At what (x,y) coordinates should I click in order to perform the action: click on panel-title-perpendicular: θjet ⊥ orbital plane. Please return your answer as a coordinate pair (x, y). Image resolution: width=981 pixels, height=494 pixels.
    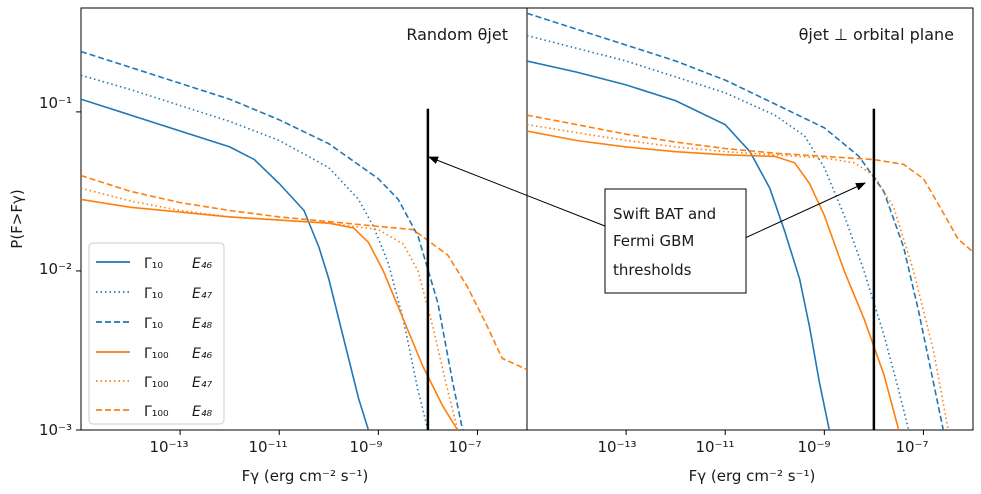
    Looking at the image, I should click on (876, 34).